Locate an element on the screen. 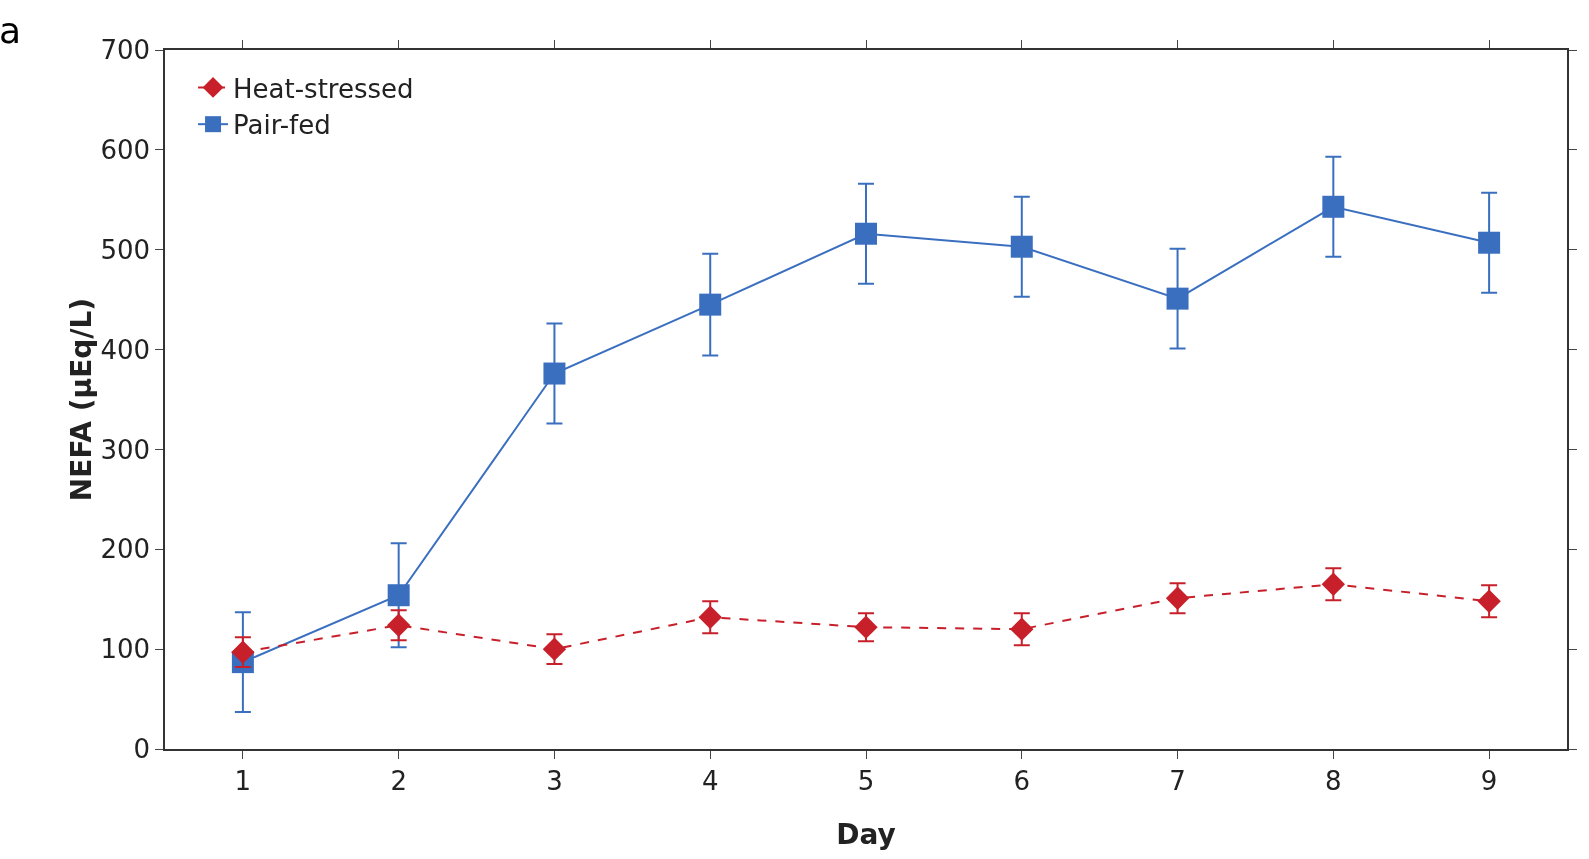  text: a is located at coordinates (11, 30).